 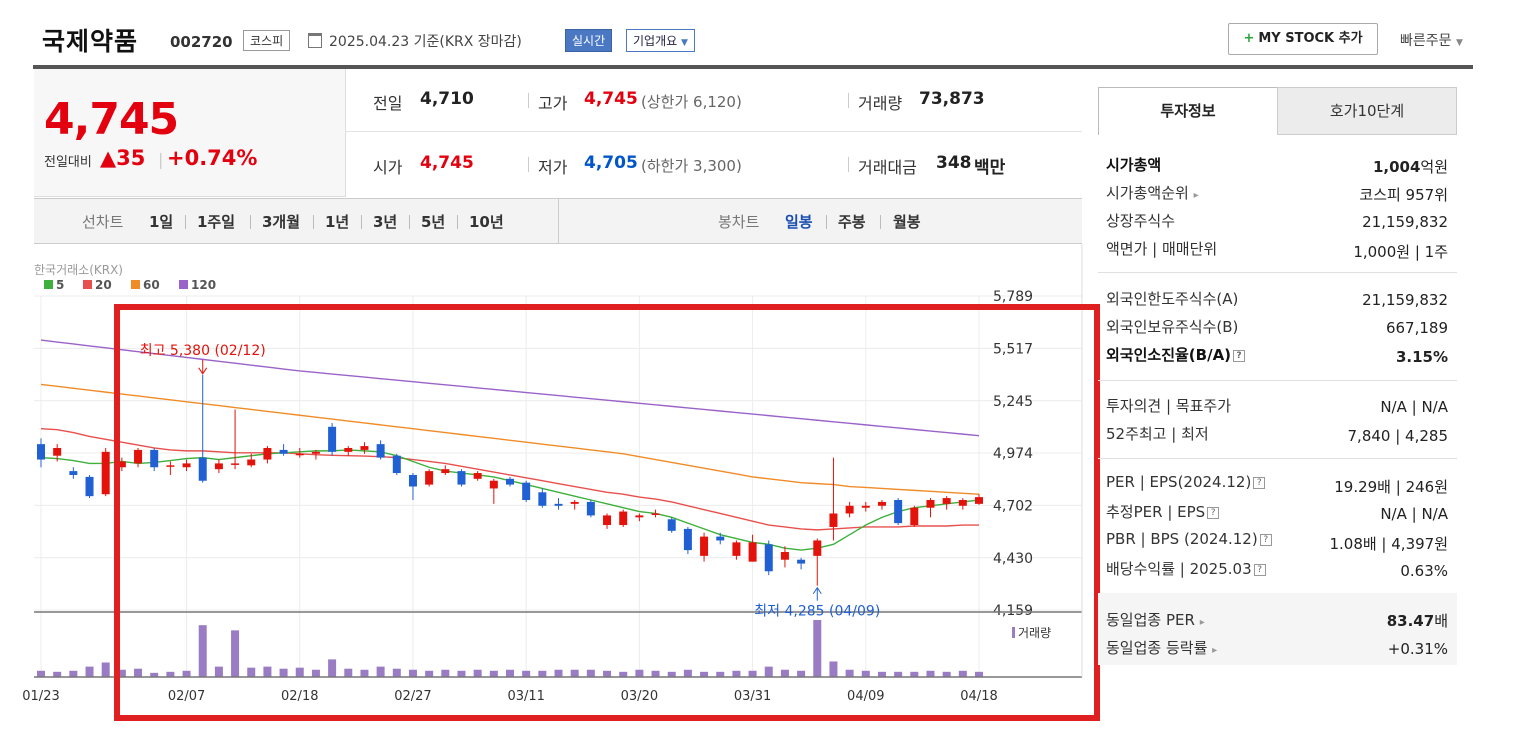 I want to click on tab-order-book: 호가10단계, so click(x=1367, y=111).